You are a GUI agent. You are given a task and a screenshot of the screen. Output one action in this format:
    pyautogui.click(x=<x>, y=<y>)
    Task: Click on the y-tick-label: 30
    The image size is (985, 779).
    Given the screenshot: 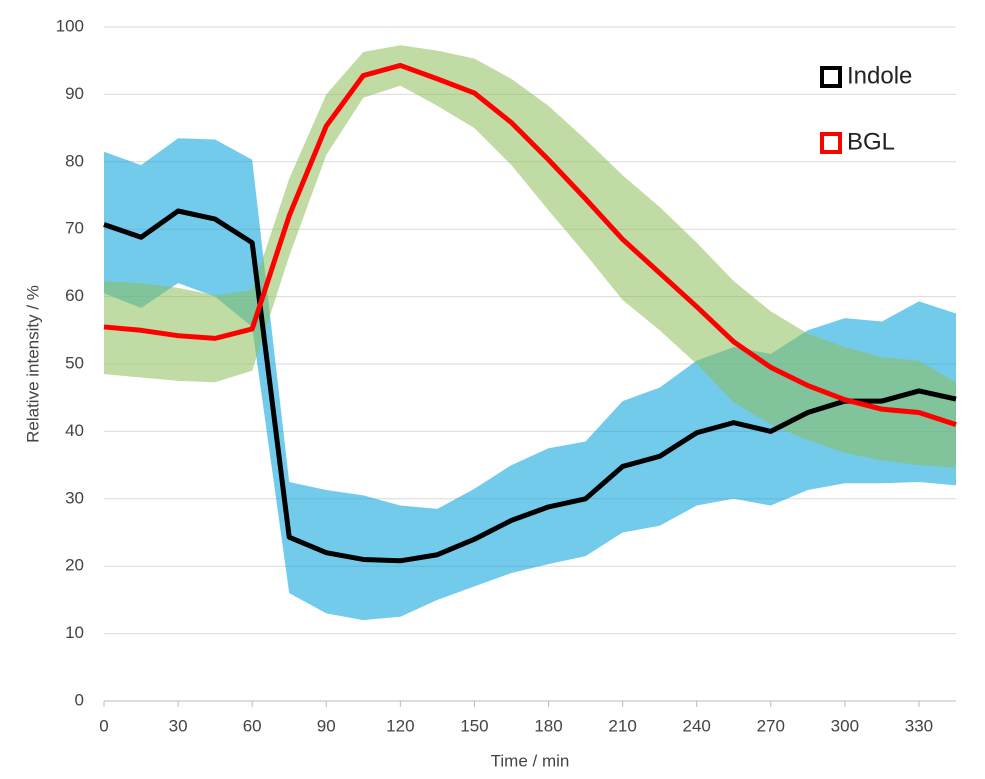 What is the action you would take?
    pyautogui.click(x=74, y=497)
    